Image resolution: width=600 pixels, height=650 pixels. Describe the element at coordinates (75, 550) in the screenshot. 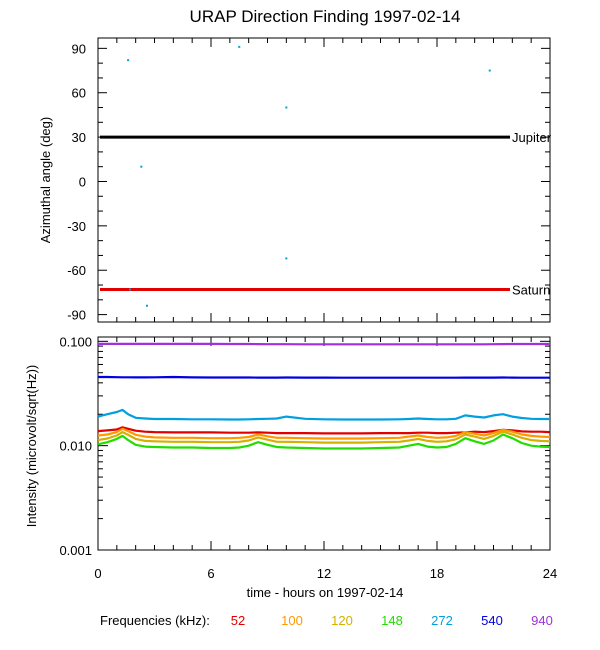

I see `intensity-tick-label: 0.001` at that location.